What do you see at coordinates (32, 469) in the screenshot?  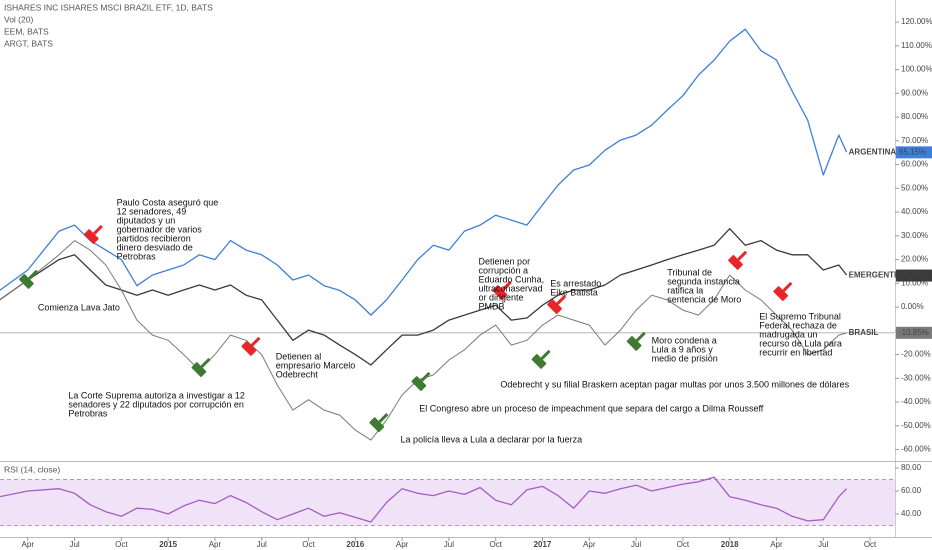 I see `rsi-title: RSI (14, close)` at bounding box center [32, 469].